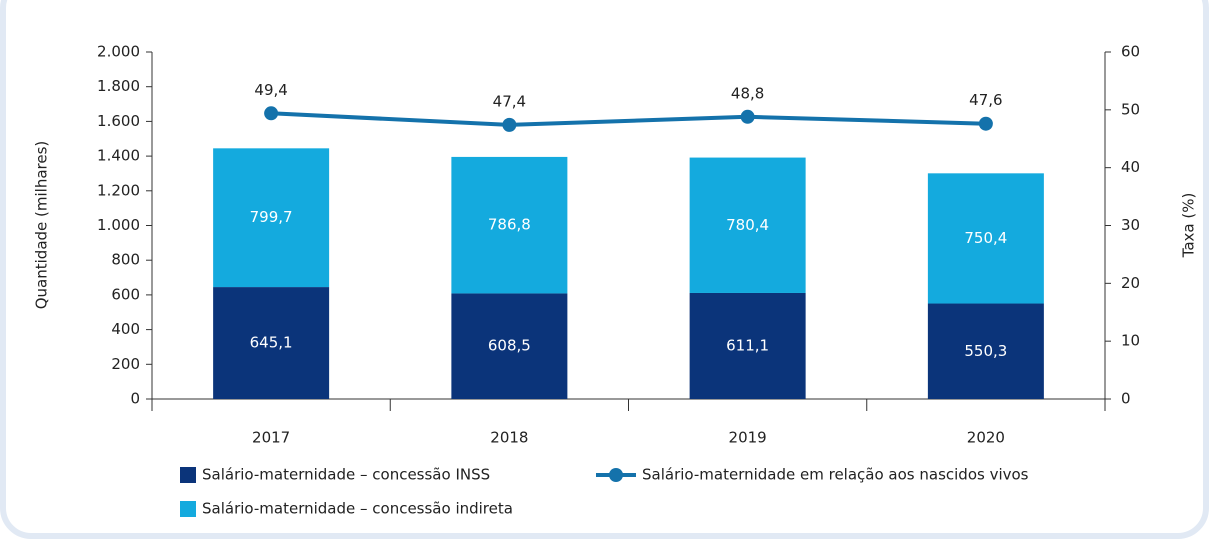 The image size is (1209, 539). I want to click on y2-tick-label: 40, so click(1130, 167).